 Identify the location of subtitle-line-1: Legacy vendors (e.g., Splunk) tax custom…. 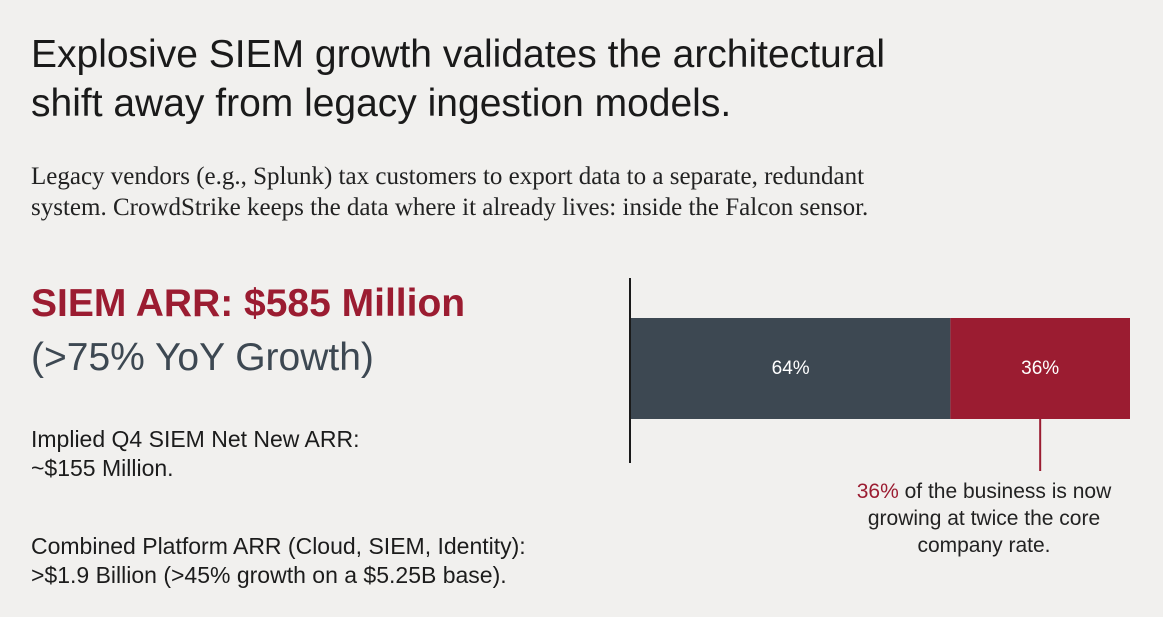
(448, 176).